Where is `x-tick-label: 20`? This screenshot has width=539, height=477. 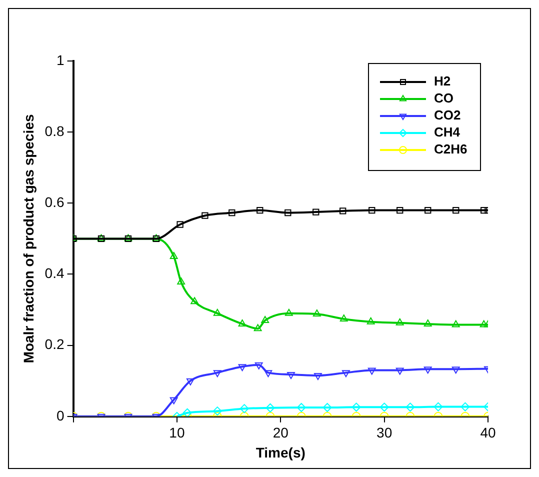 x-tick-label: 20 is located at coordinates (280, 432).